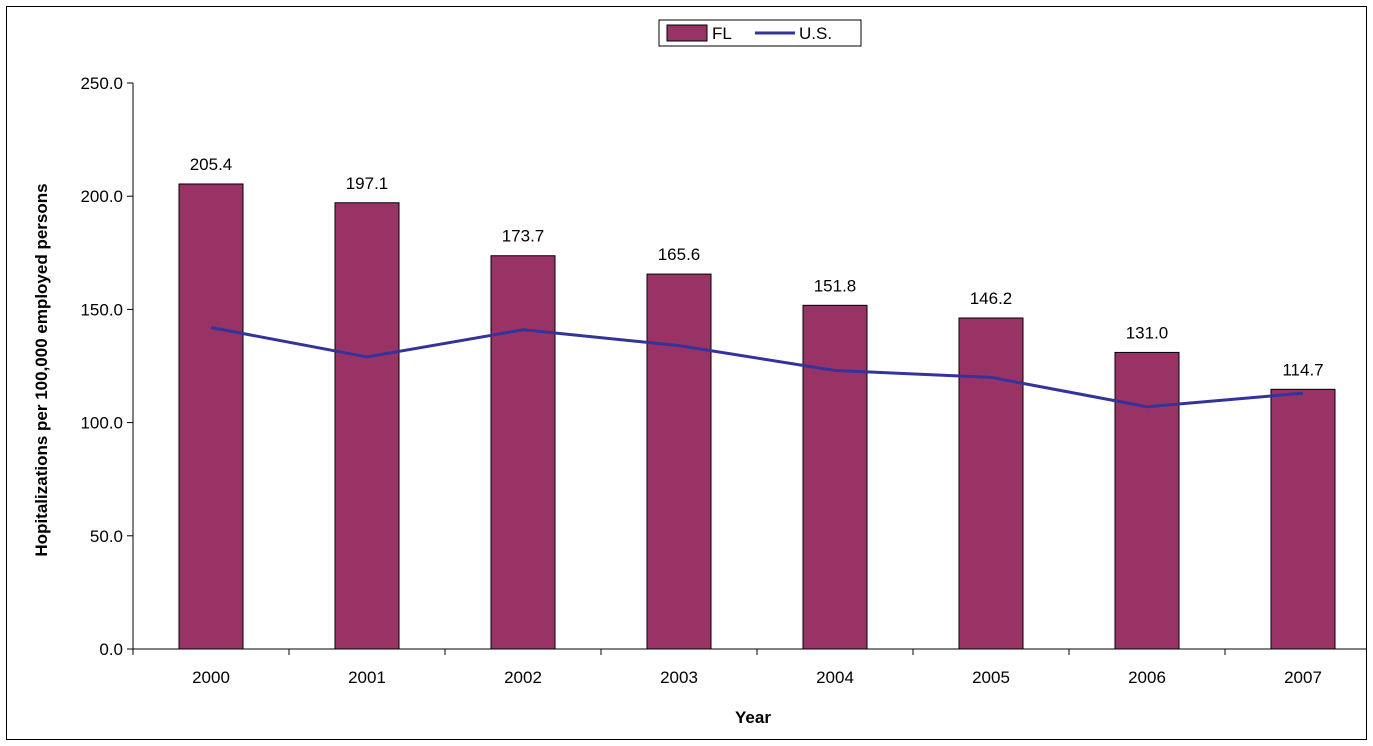 This screenshot has height=746, width=1373. What do you see at coordinates (1147, 332) in the screenshot?
I see `bar-value-label: 131.0` at bounding box center [1147, 332].